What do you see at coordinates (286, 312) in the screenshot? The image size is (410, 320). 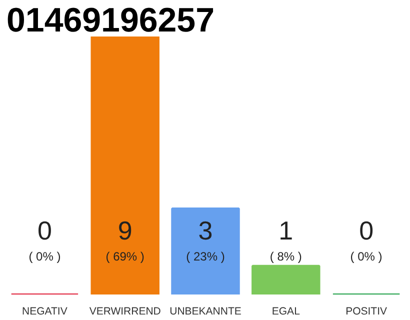 I see `x-tick-label: EGAL` at bounding box center [286, 312].